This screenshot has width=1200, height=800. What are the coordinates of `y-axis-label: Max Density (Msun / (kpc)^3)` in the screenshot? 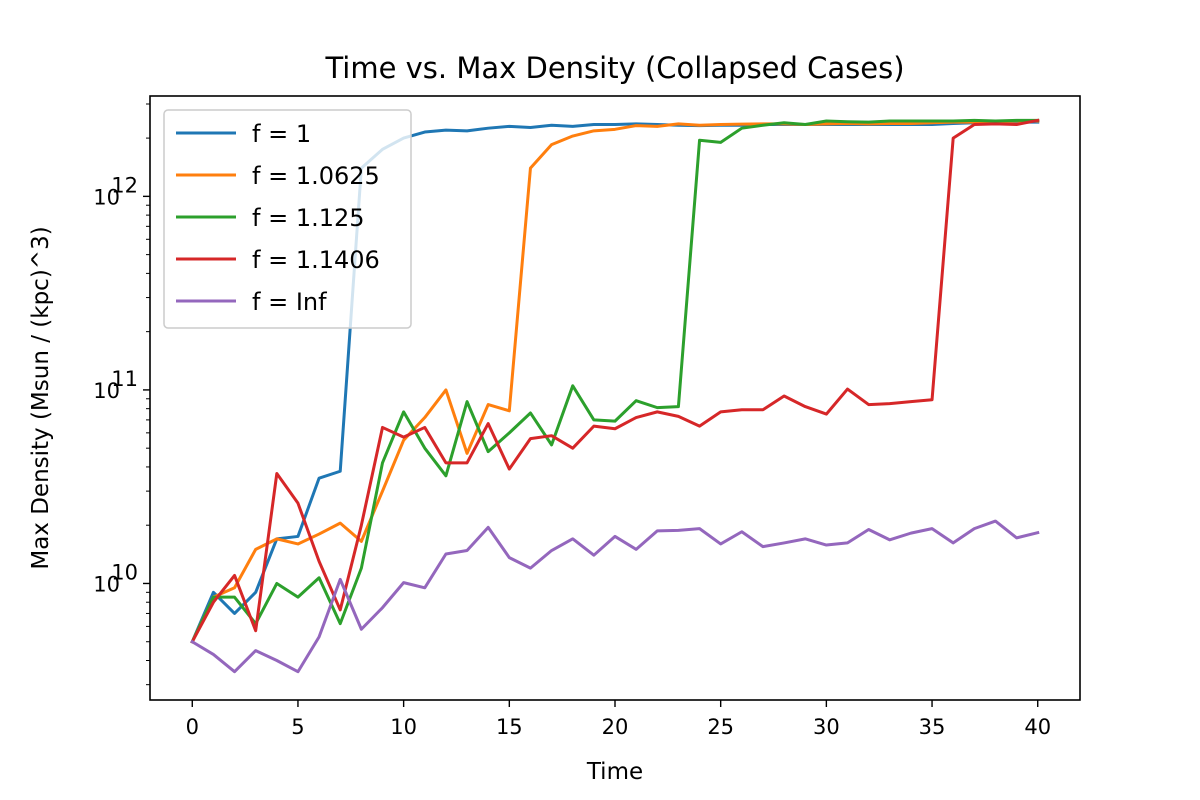 It's located at (41, 397).